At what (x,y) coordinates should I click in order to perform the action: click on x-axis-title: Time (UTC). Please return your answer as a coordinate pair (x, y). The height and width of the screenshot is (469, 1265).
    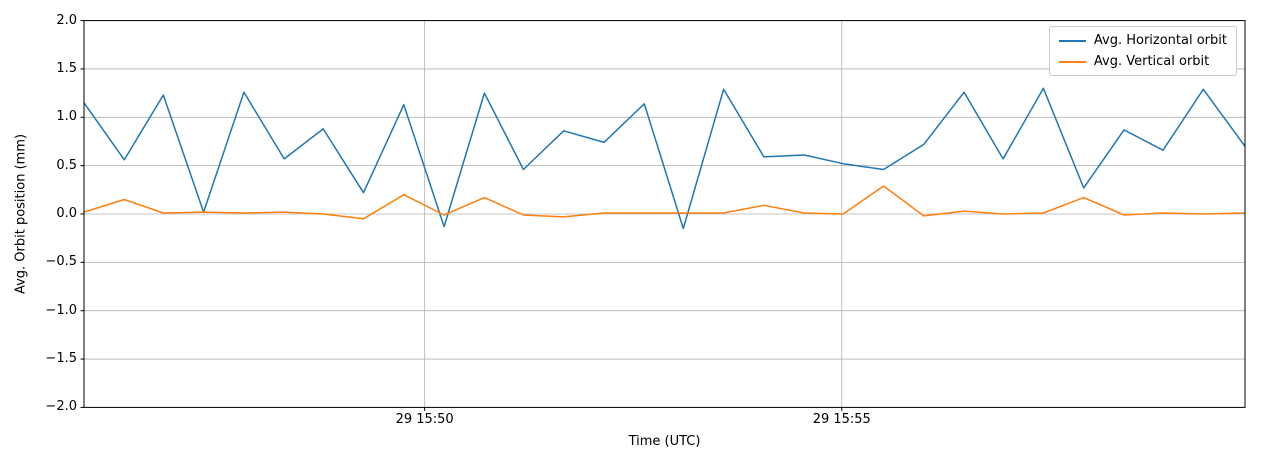
    Looking at the image, I should click on (664, 441).